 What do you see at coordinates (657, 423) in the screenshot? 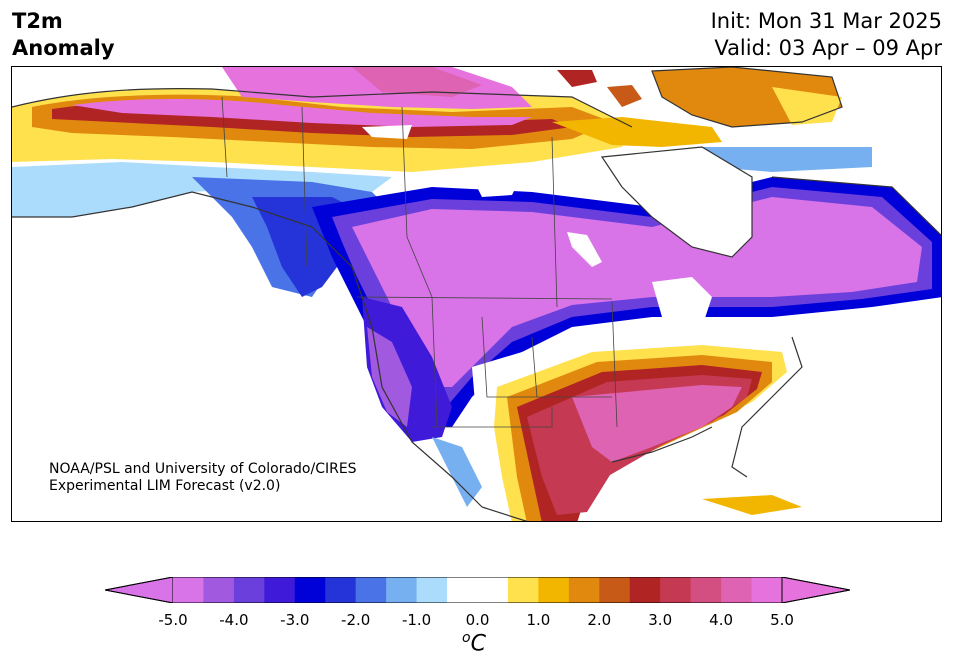
I see `southeast-core` at bounding box center [657, 423].